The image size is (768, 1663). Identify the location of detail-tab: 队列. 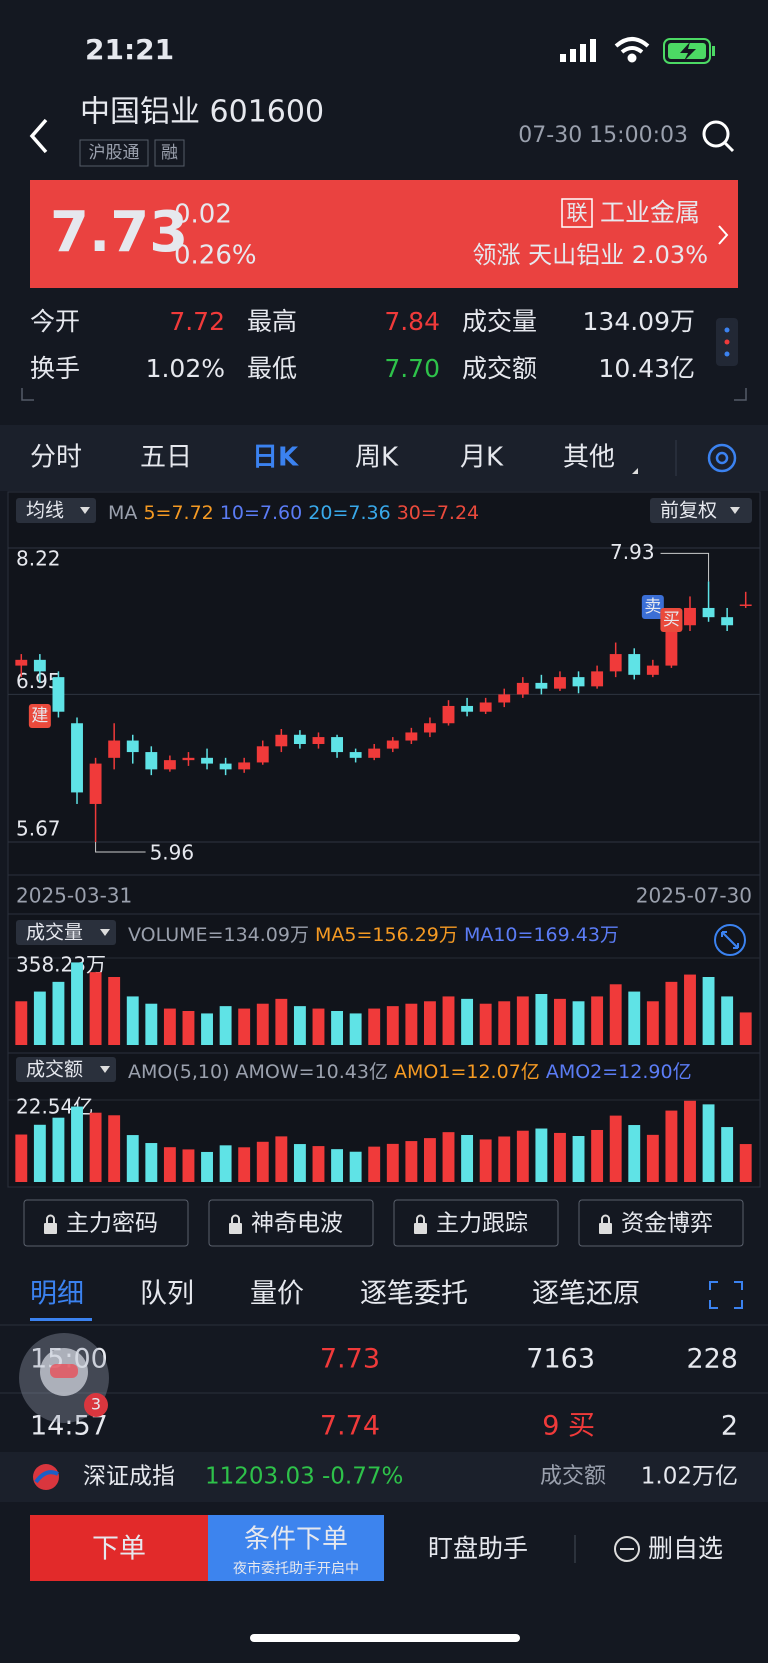
(167, 1294).